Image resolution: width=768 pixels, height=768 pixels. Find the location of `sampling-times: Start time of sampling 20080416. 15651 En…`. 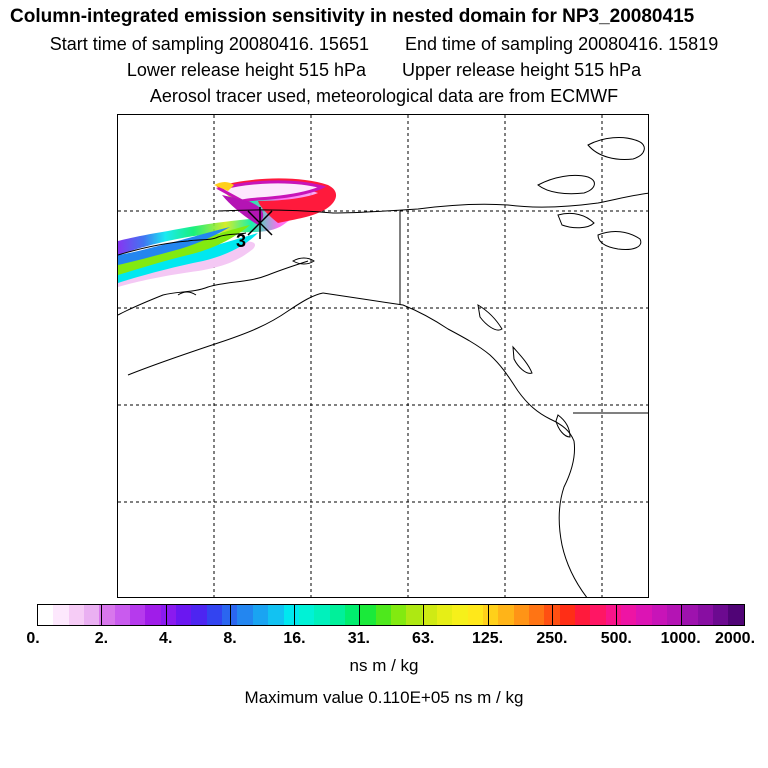

sampling-times: Start time of sampling 20080416. 15651 En… is located at coordinates (384, 44).